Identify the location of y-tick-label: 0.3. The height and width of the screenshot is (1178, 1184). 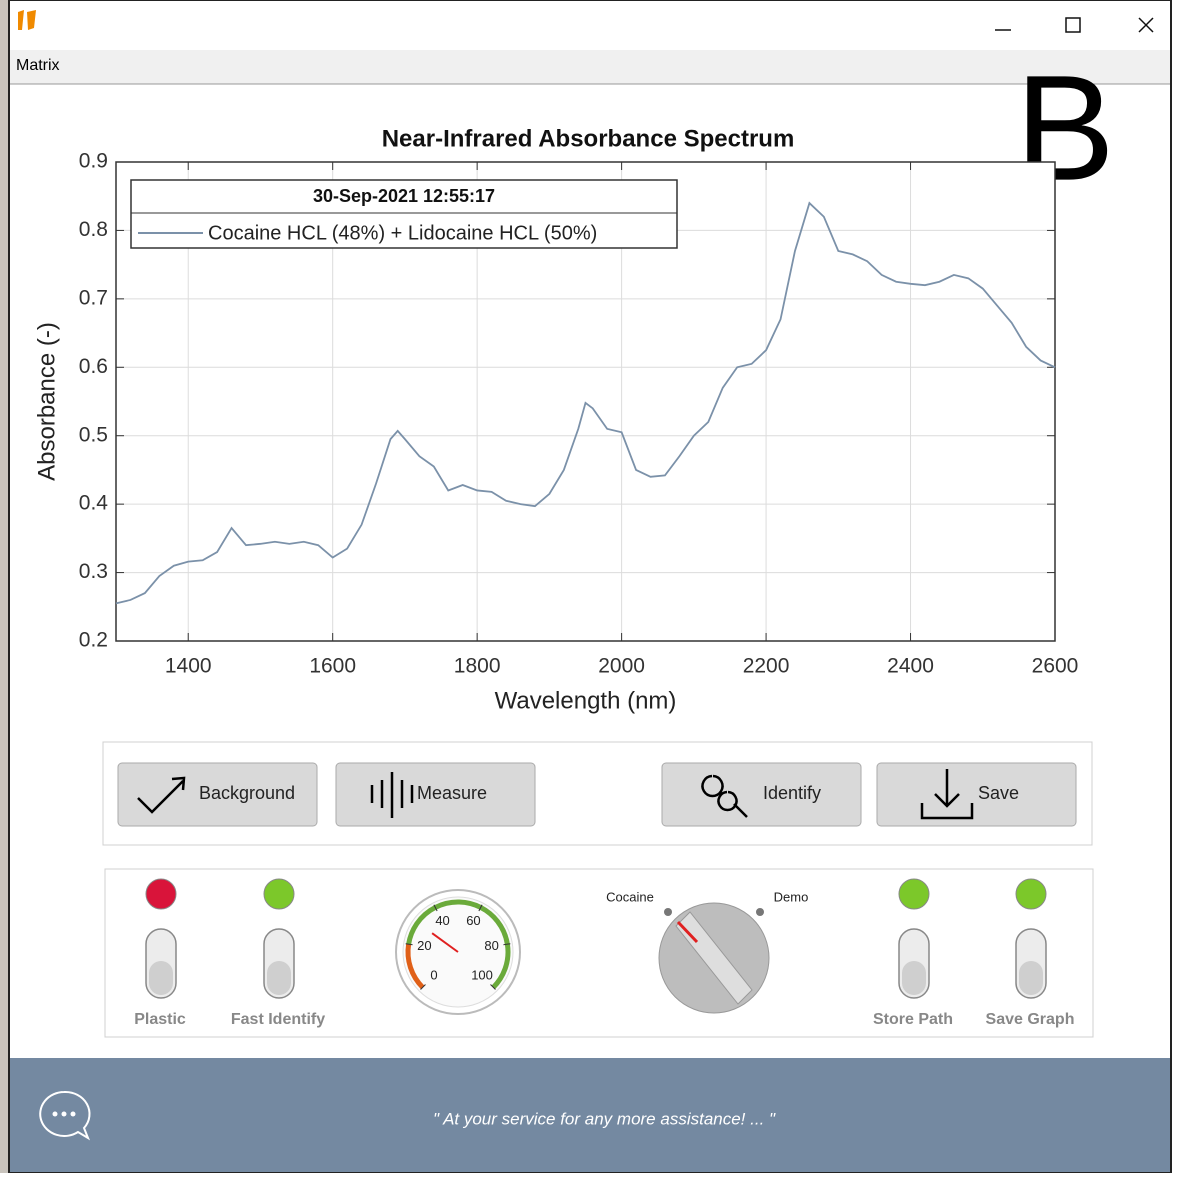
(93, 571).